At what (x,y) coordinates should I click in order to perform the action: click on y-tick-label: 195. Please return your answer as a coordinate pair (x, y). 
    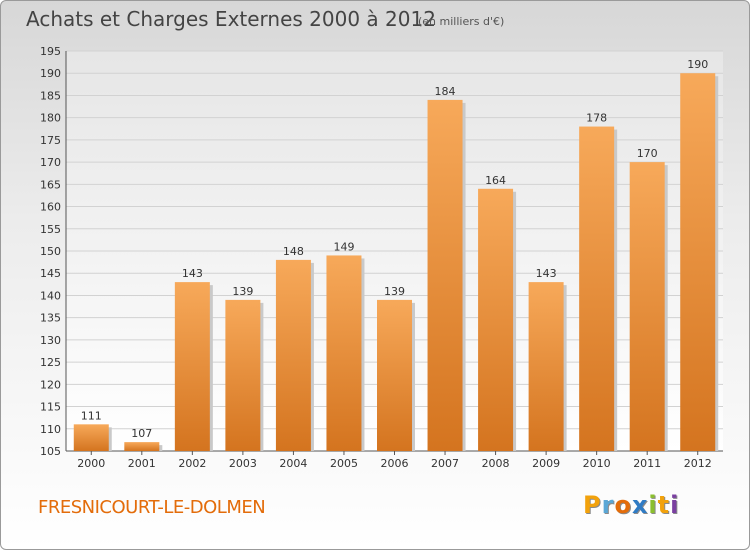
    Looking at the image, I should click on (50, 51).